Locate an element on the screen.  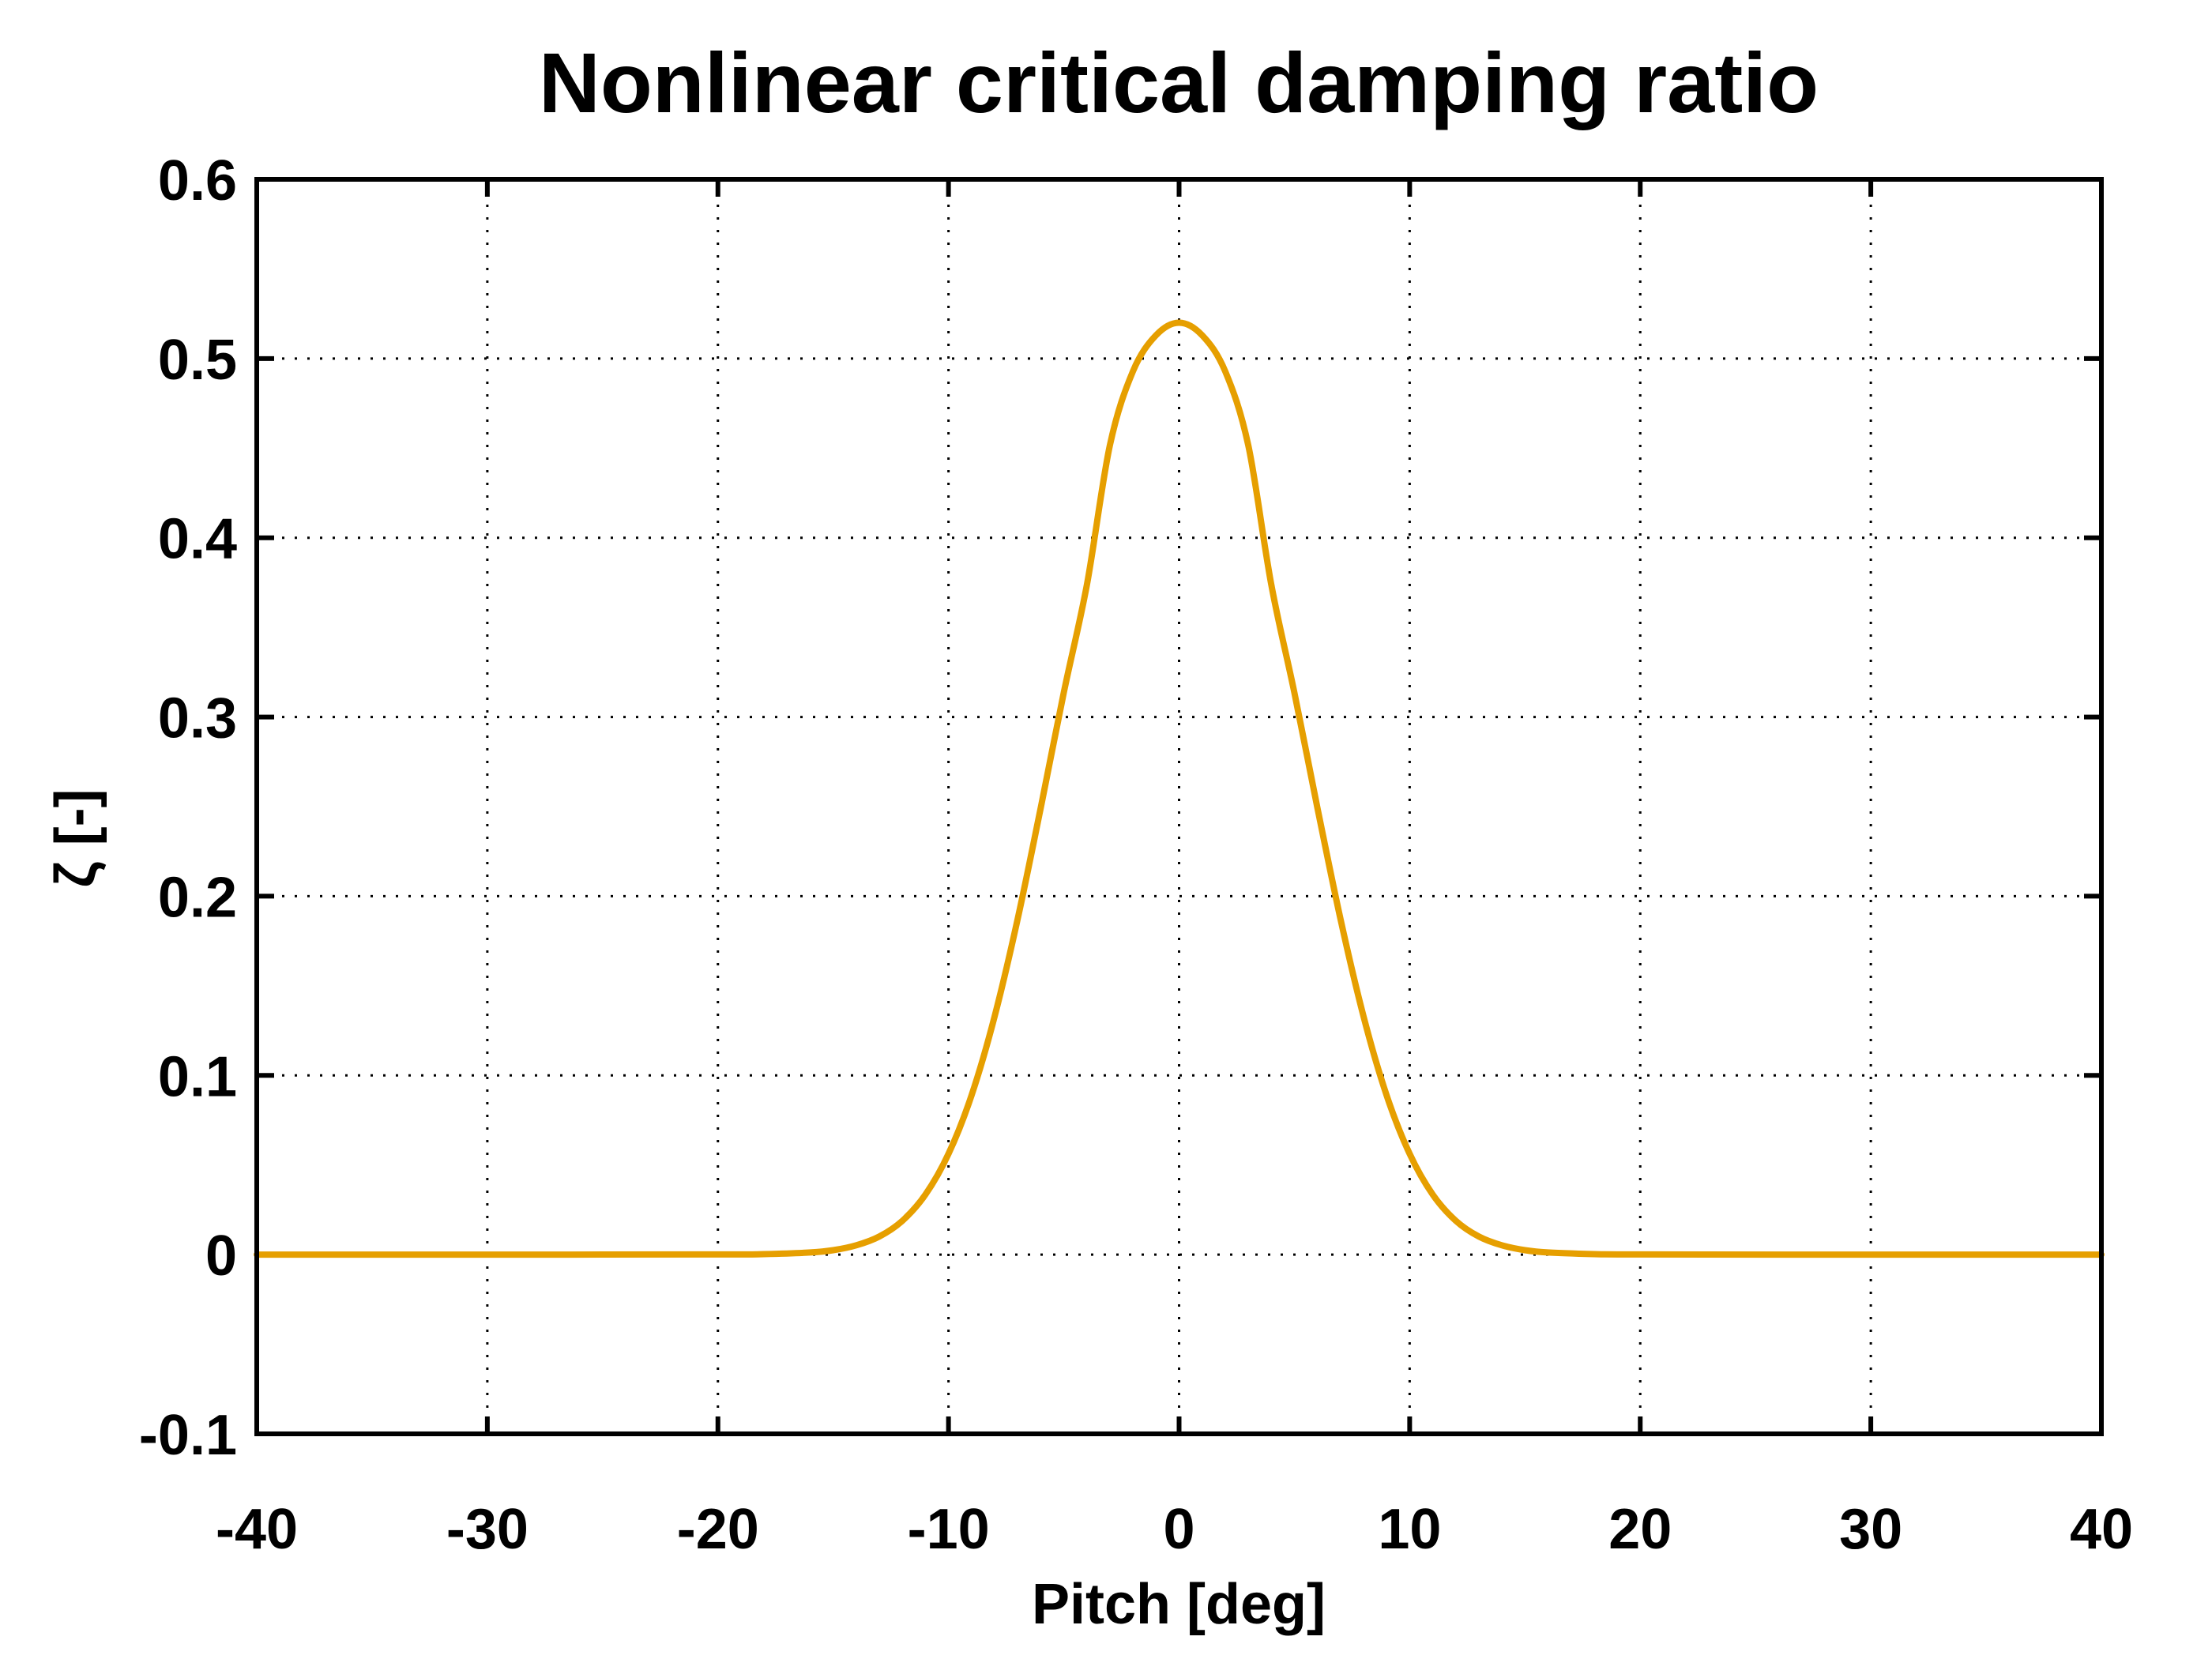
y-tick-label: 0 is located at coordinates (221, 1256).